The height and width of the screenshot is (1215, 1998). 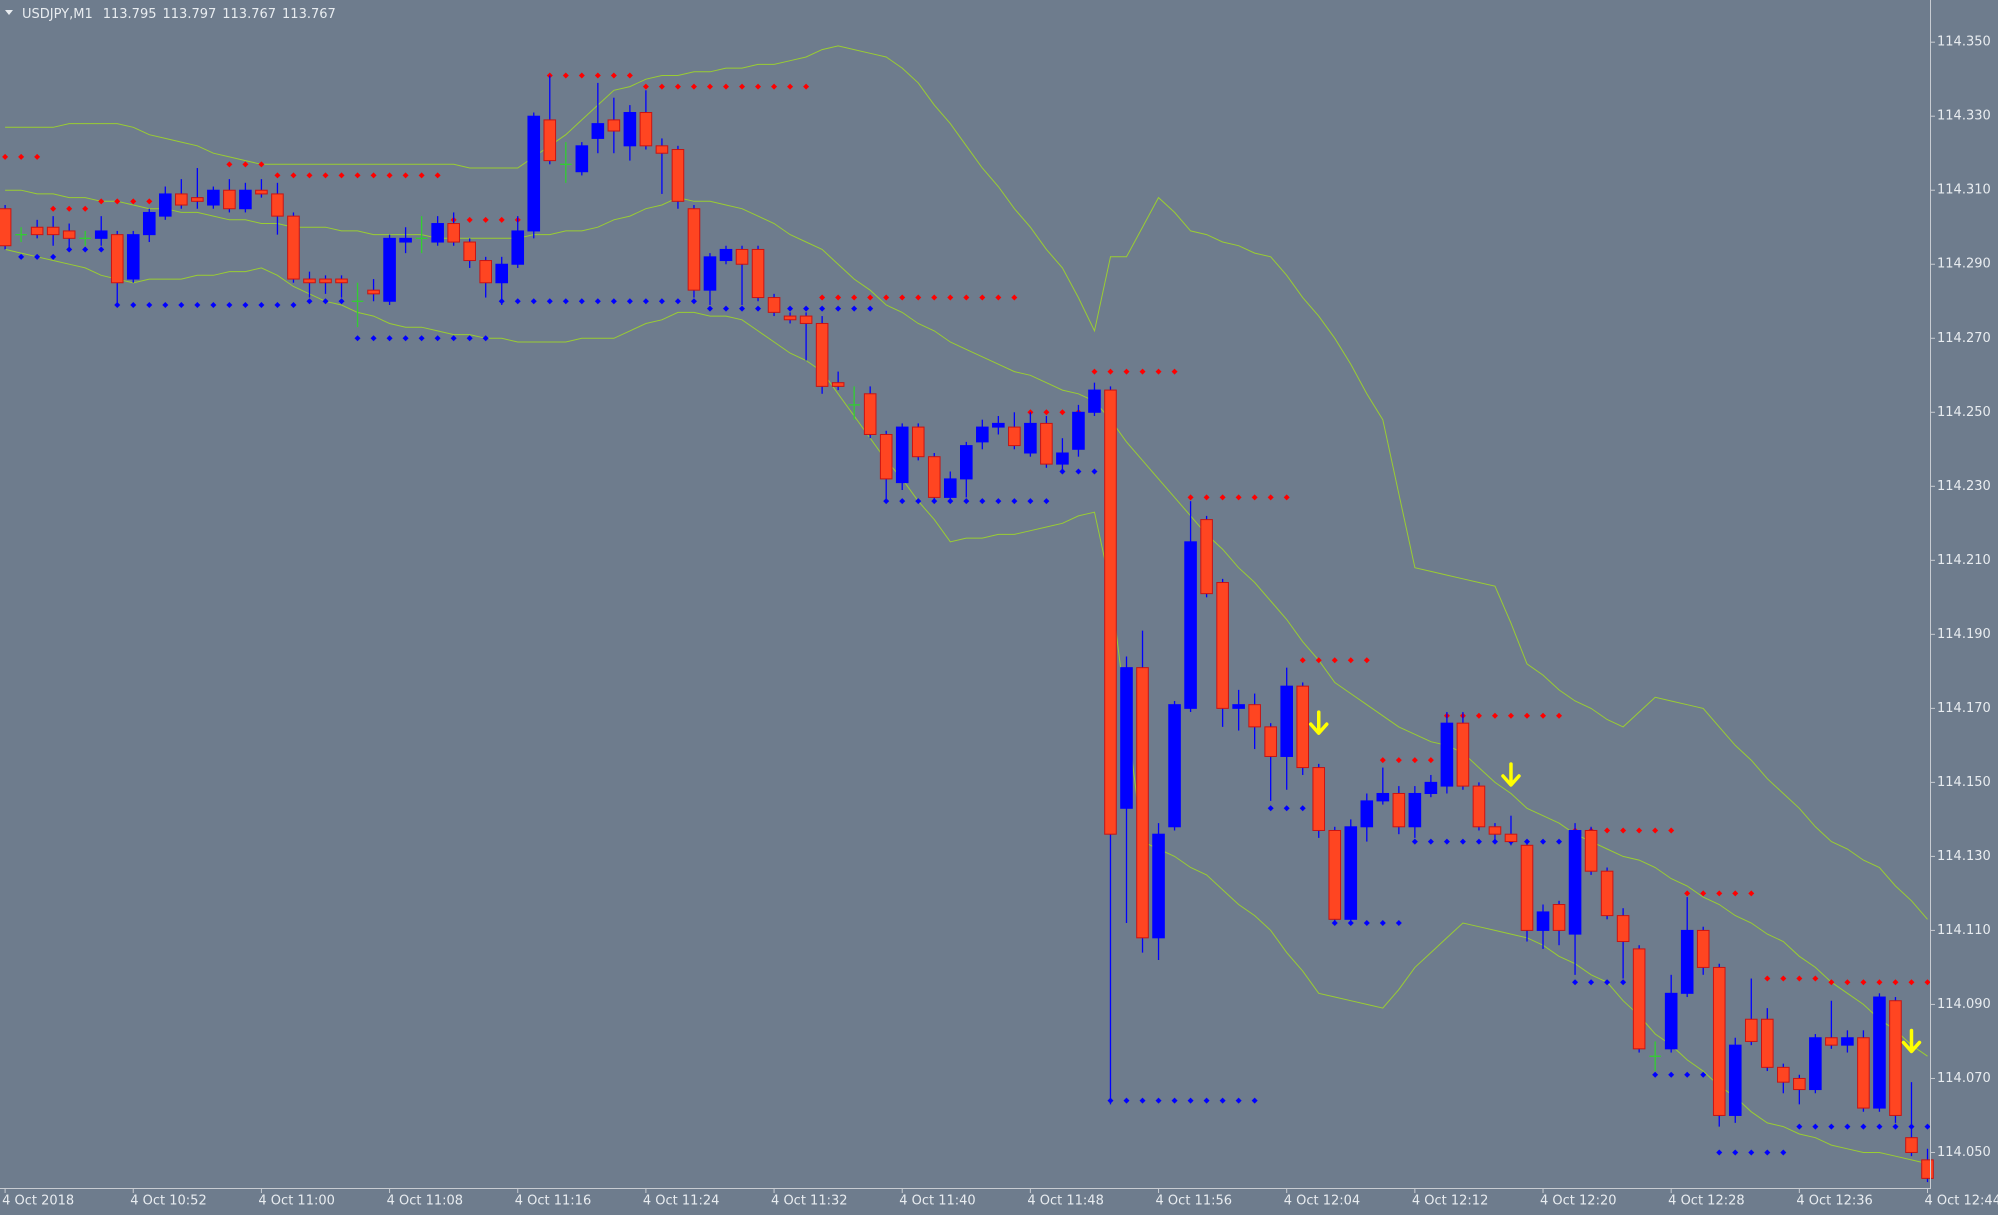 What do you see at coordinates (38, 1201) in the screenshot?
I see `x-tick-label: 4 Oct 2018` at bounding box center [38, 1201].